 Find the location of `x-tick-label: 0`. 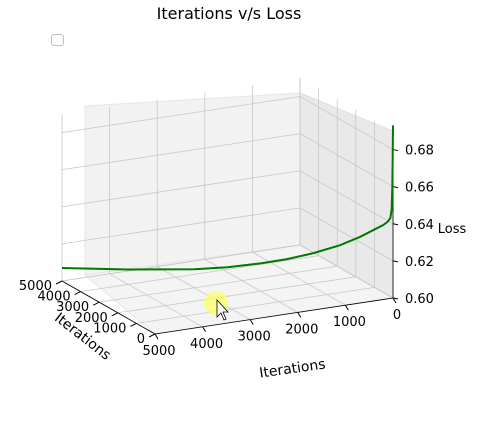

x-tick-label: 0 is located at coordinates (397, 315).